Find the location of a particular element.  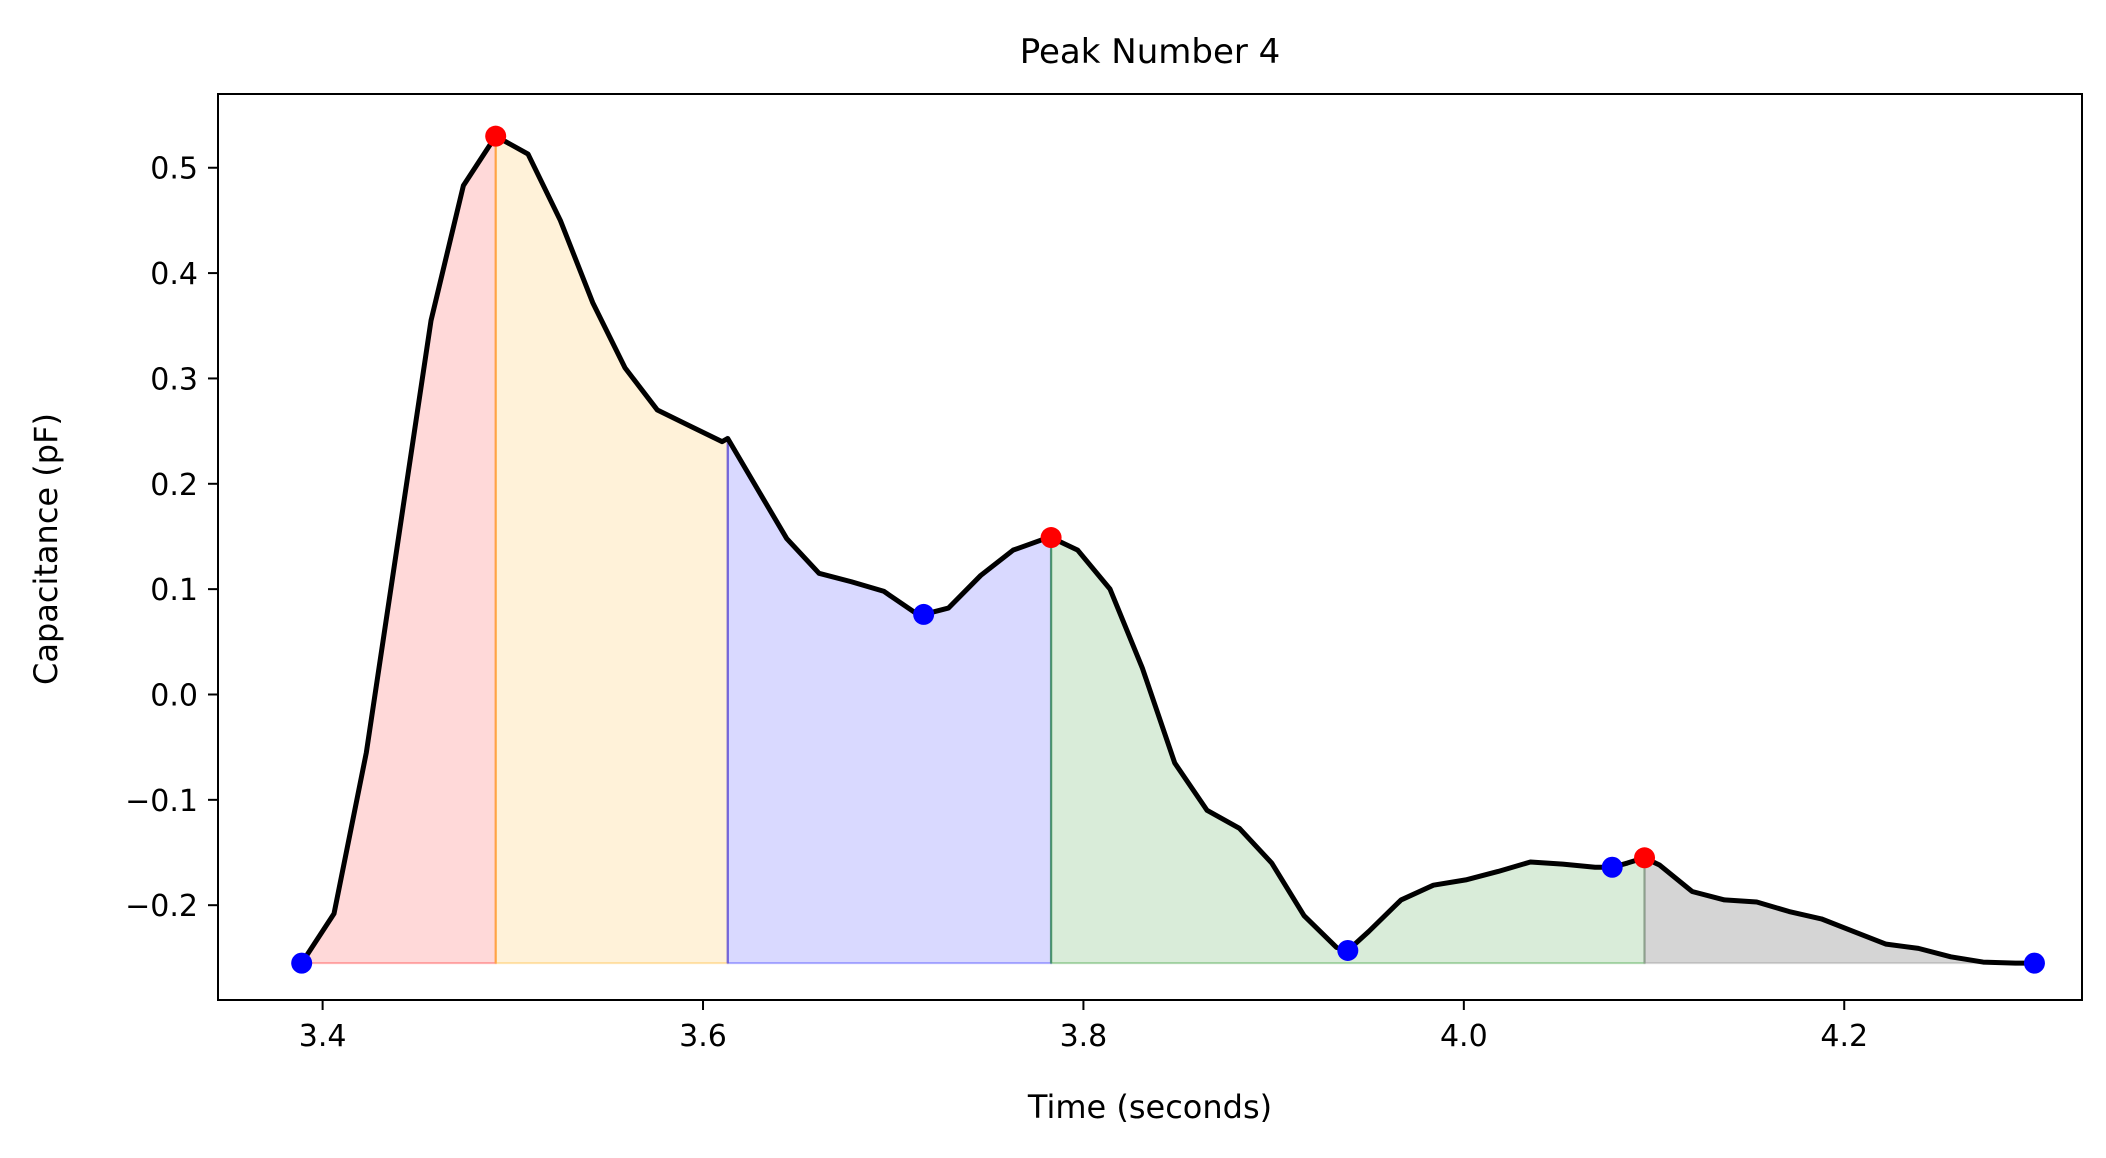

x-axis-label: Time (seconds) is located at coordinates (1149, 1107).